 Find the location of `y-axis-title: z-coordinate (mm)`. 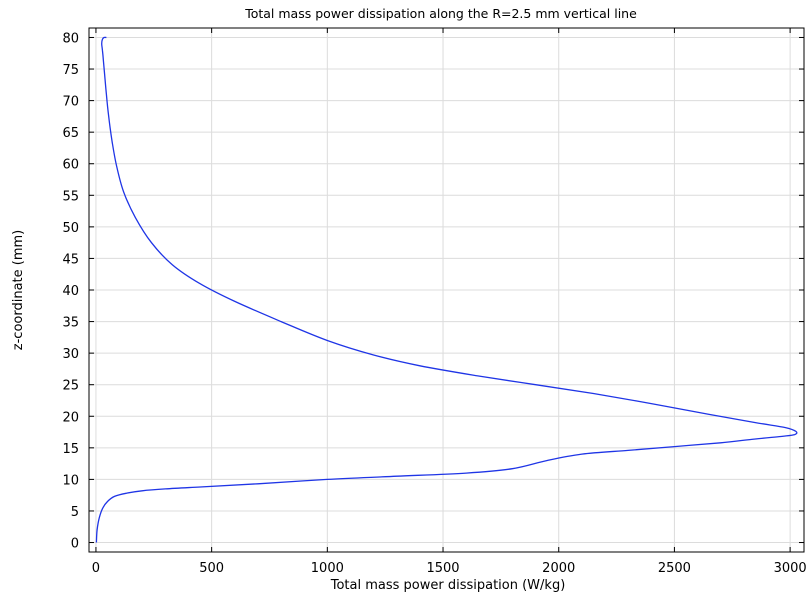

y-axis-title: z-coordinate (mm) is located at coordinates (18, 290).